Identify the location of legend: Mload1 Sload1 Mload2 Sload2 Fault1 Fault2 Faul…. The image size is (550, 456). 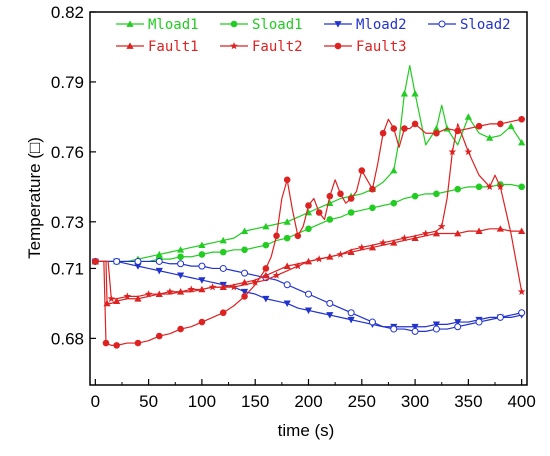
(313, 36).